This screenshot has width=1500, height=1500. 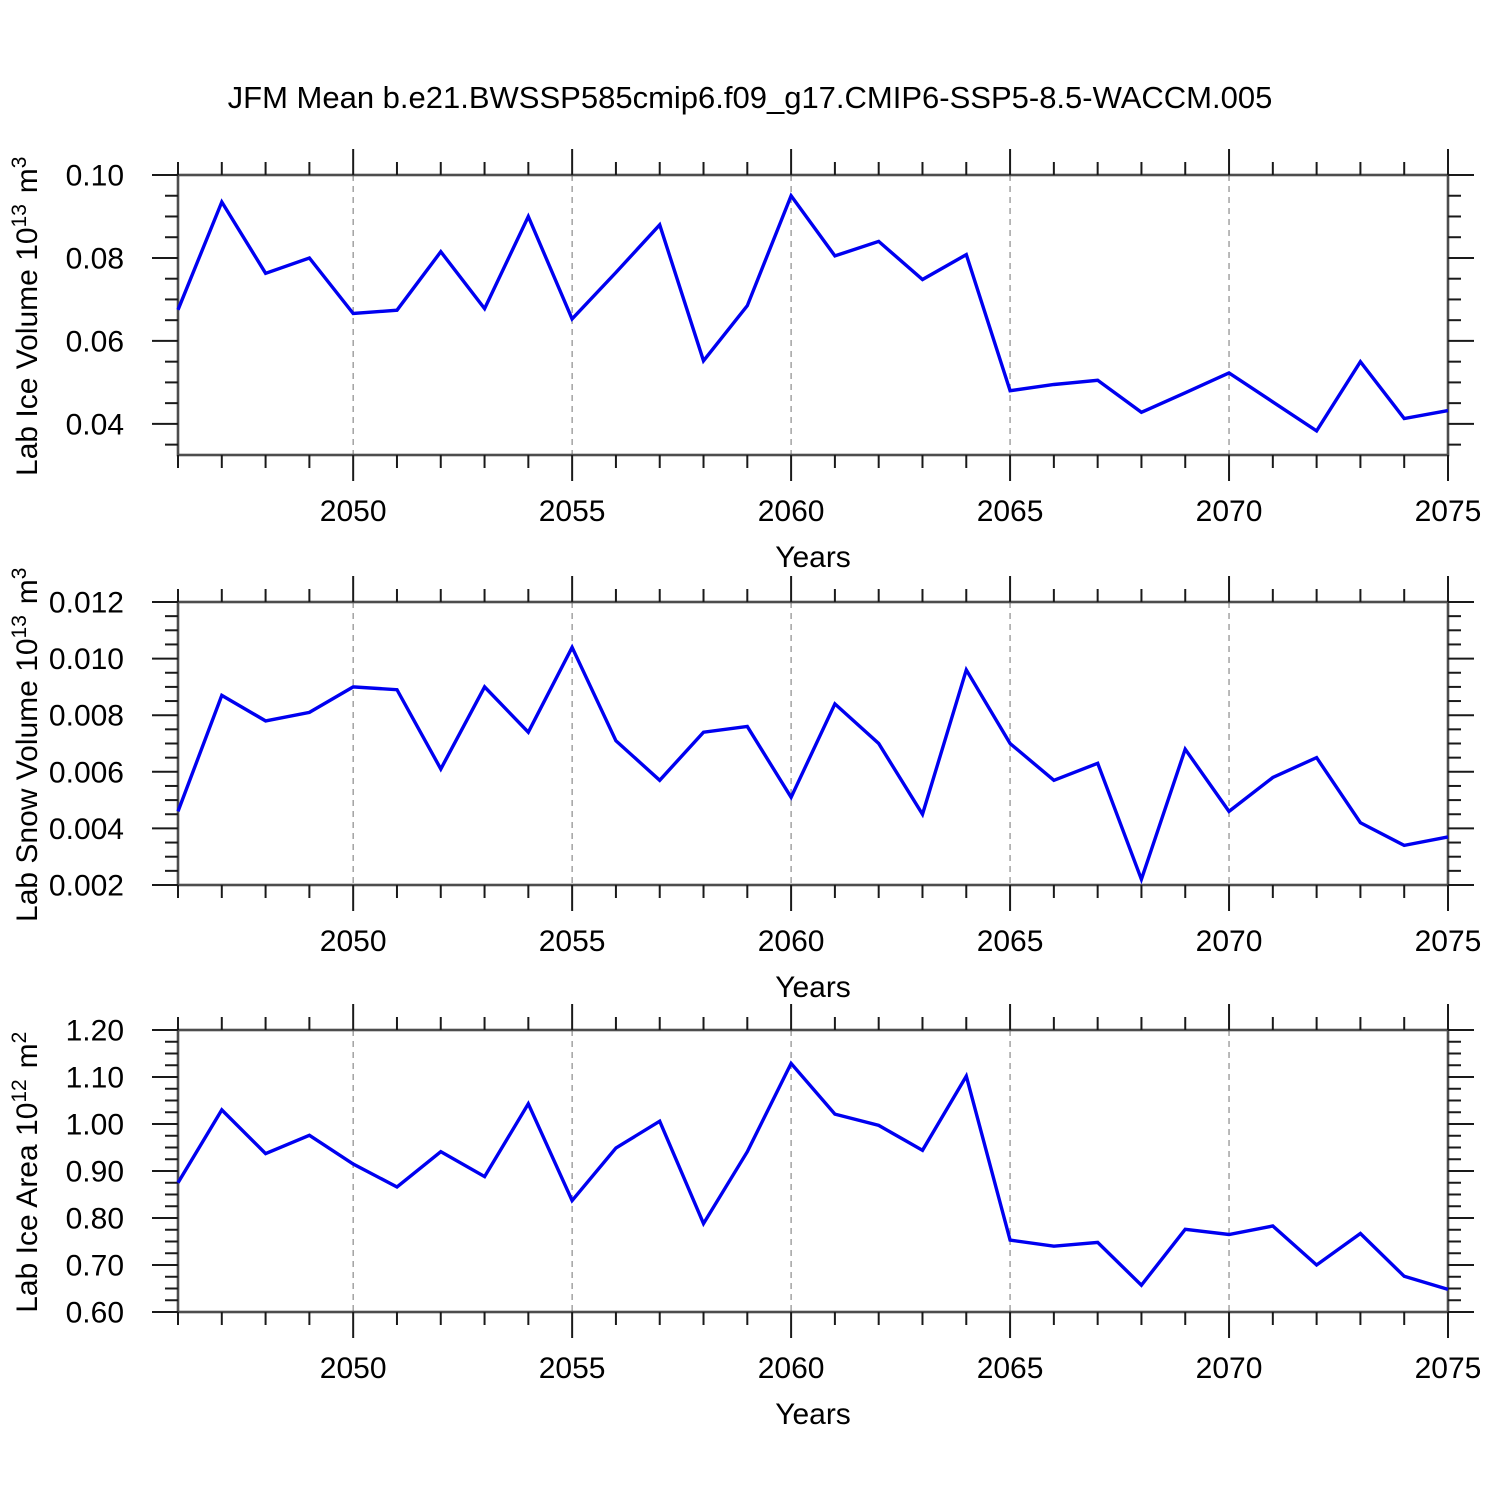 I want to click on y-tick-label: 0.010, so click(x=86, y=659).